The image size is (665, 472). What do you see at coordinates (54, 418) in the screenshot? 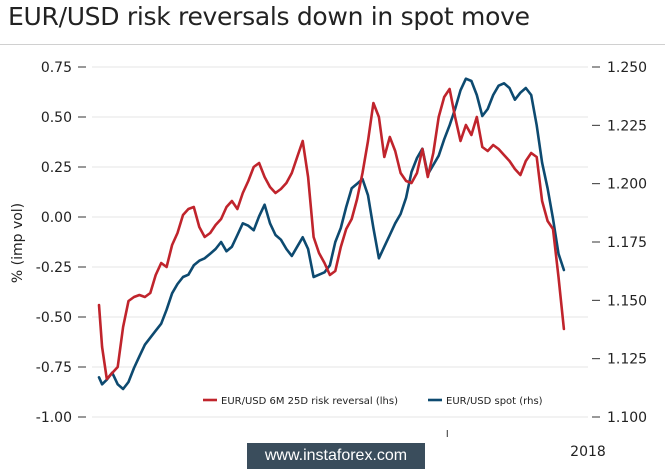
I see `left-tick-label: -1.00` at bounding box center [54, 418].